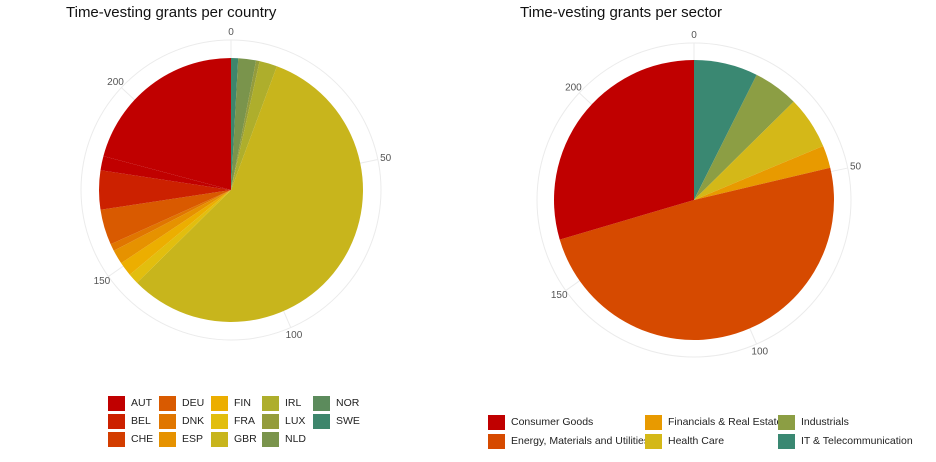  I want to click on pie-slice-irl, so click(254, 126).